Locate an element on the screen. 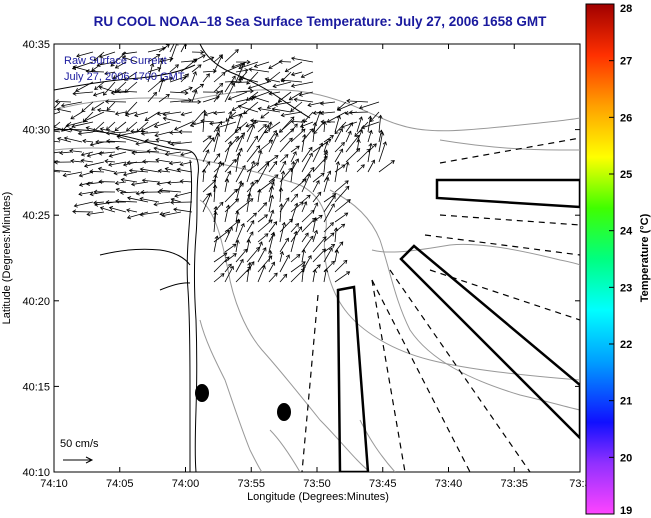 The image size is (651, 518). colorbar-tick-label: 27 is located at coordinates (626, 62).